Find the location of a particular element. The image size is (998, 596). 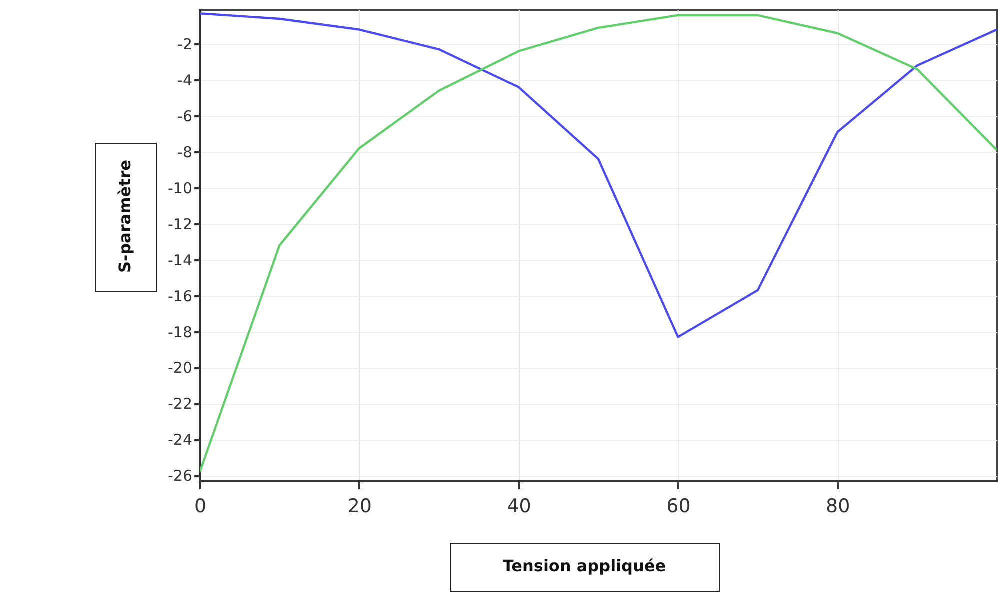

x-tick-label: 40 is located at coordinates (519, 507).